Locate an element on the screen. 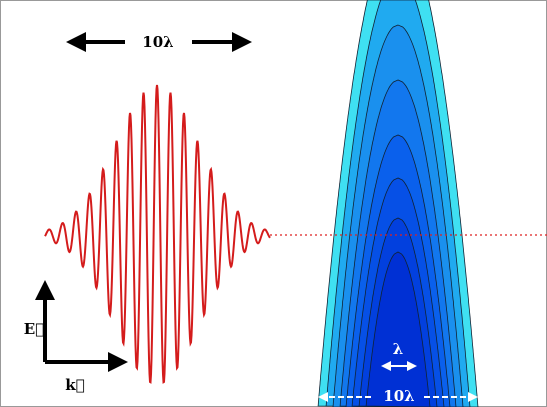 The width and height of the screenshot is (547, 407). e-label: E⃗ is located at coordinates (34, 329).